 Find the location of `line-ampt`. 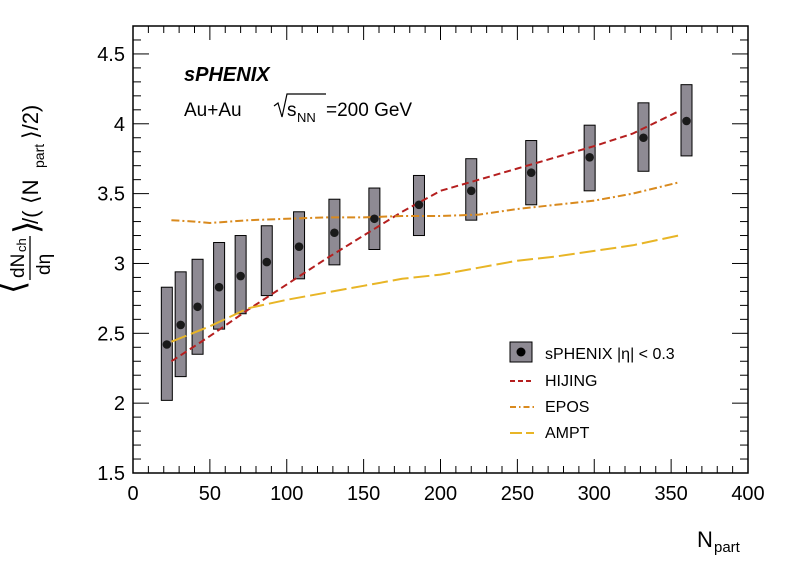

line-ampt is located at coordinates (425, 288).